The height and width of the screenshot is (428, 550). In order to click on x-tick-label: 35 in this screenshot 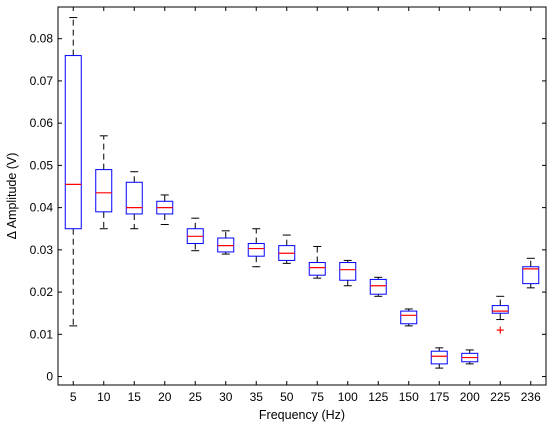, I will do `click(257, 397)`.